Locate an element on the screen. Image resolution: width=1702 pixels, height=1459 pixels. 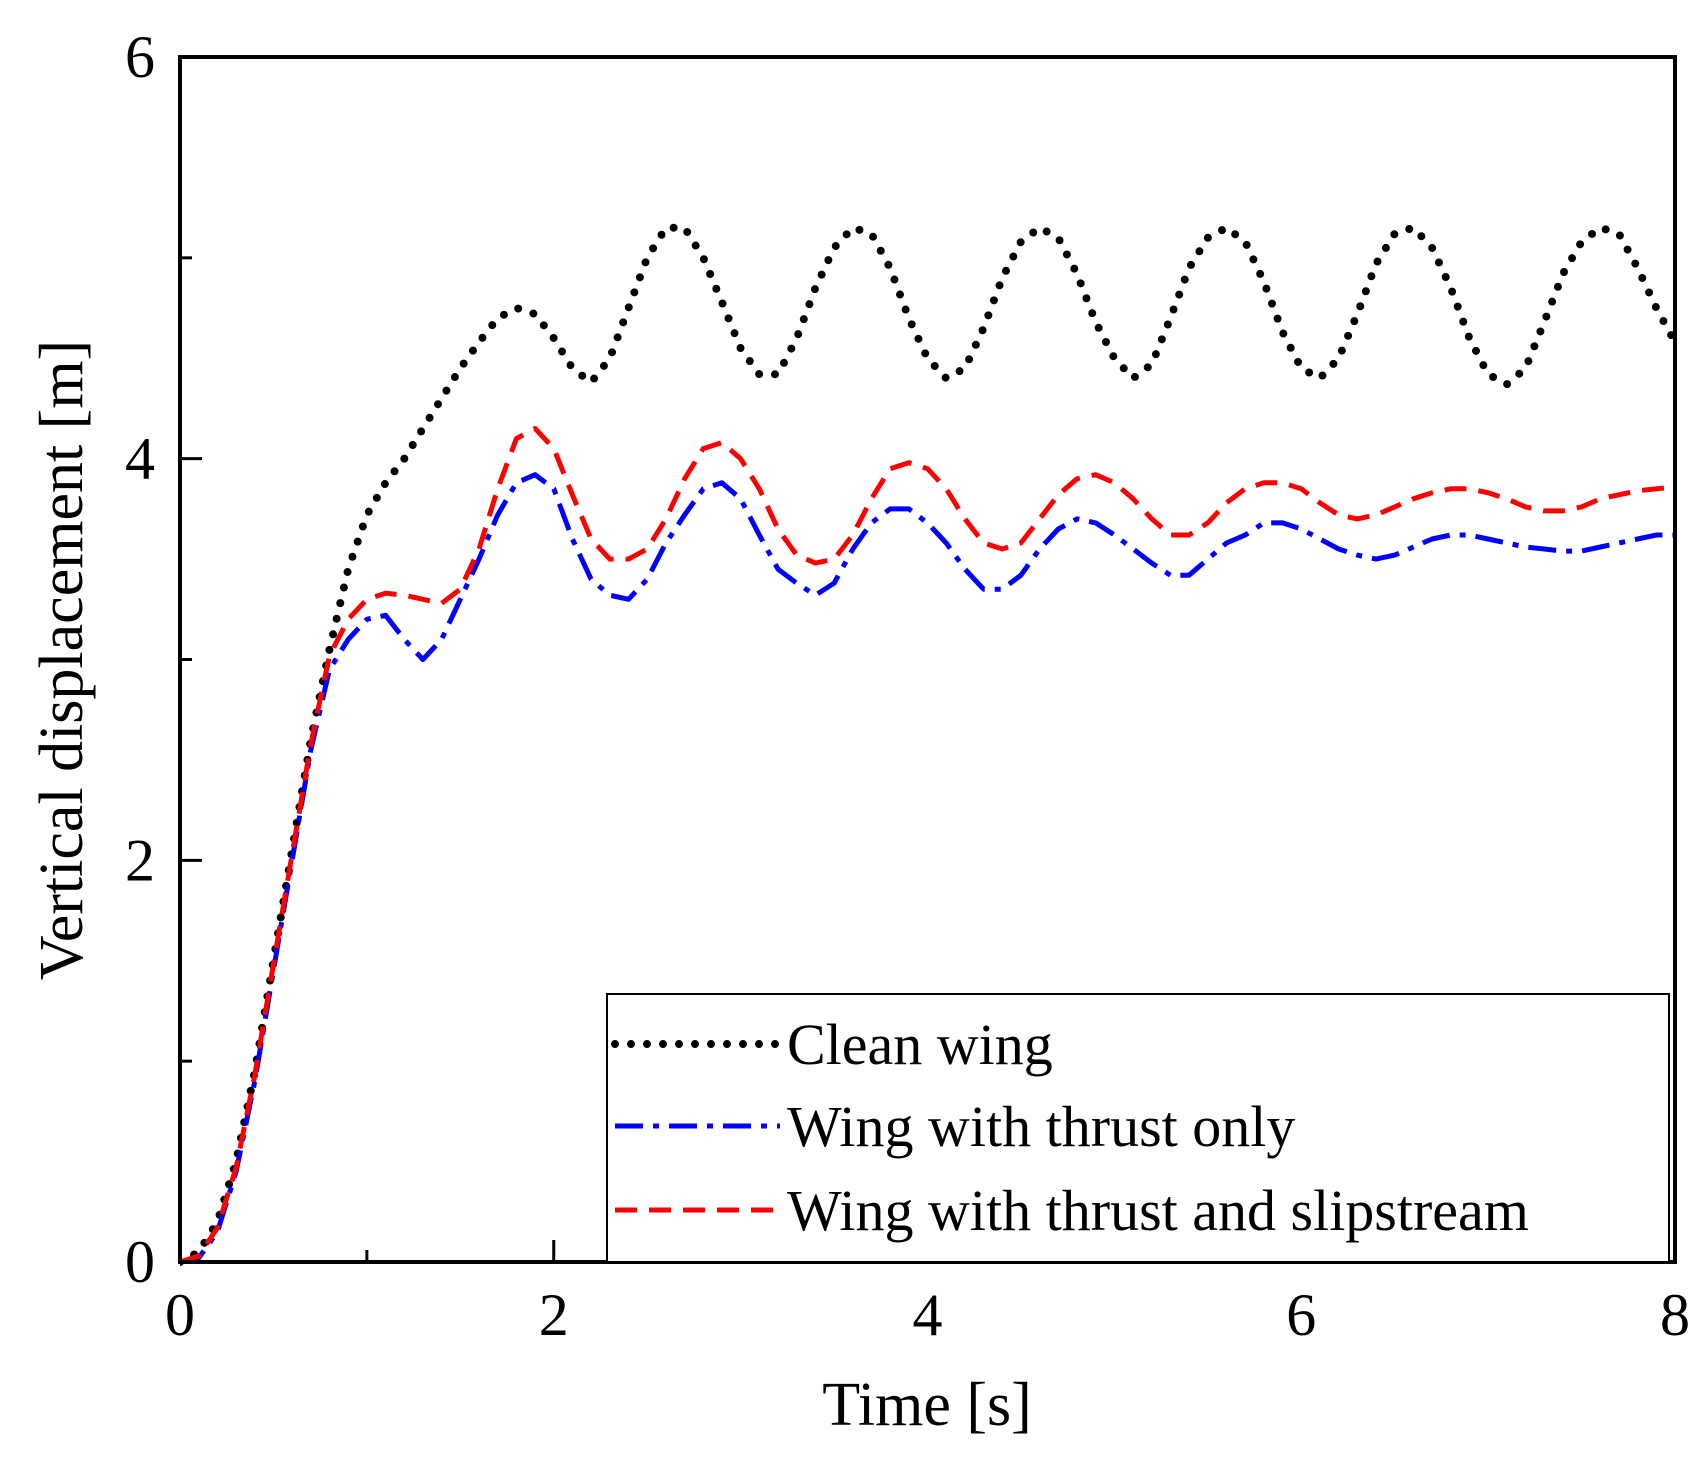
legend-label-thrust-only: Wing with thrust only is located at coordinates (1041, 1126).